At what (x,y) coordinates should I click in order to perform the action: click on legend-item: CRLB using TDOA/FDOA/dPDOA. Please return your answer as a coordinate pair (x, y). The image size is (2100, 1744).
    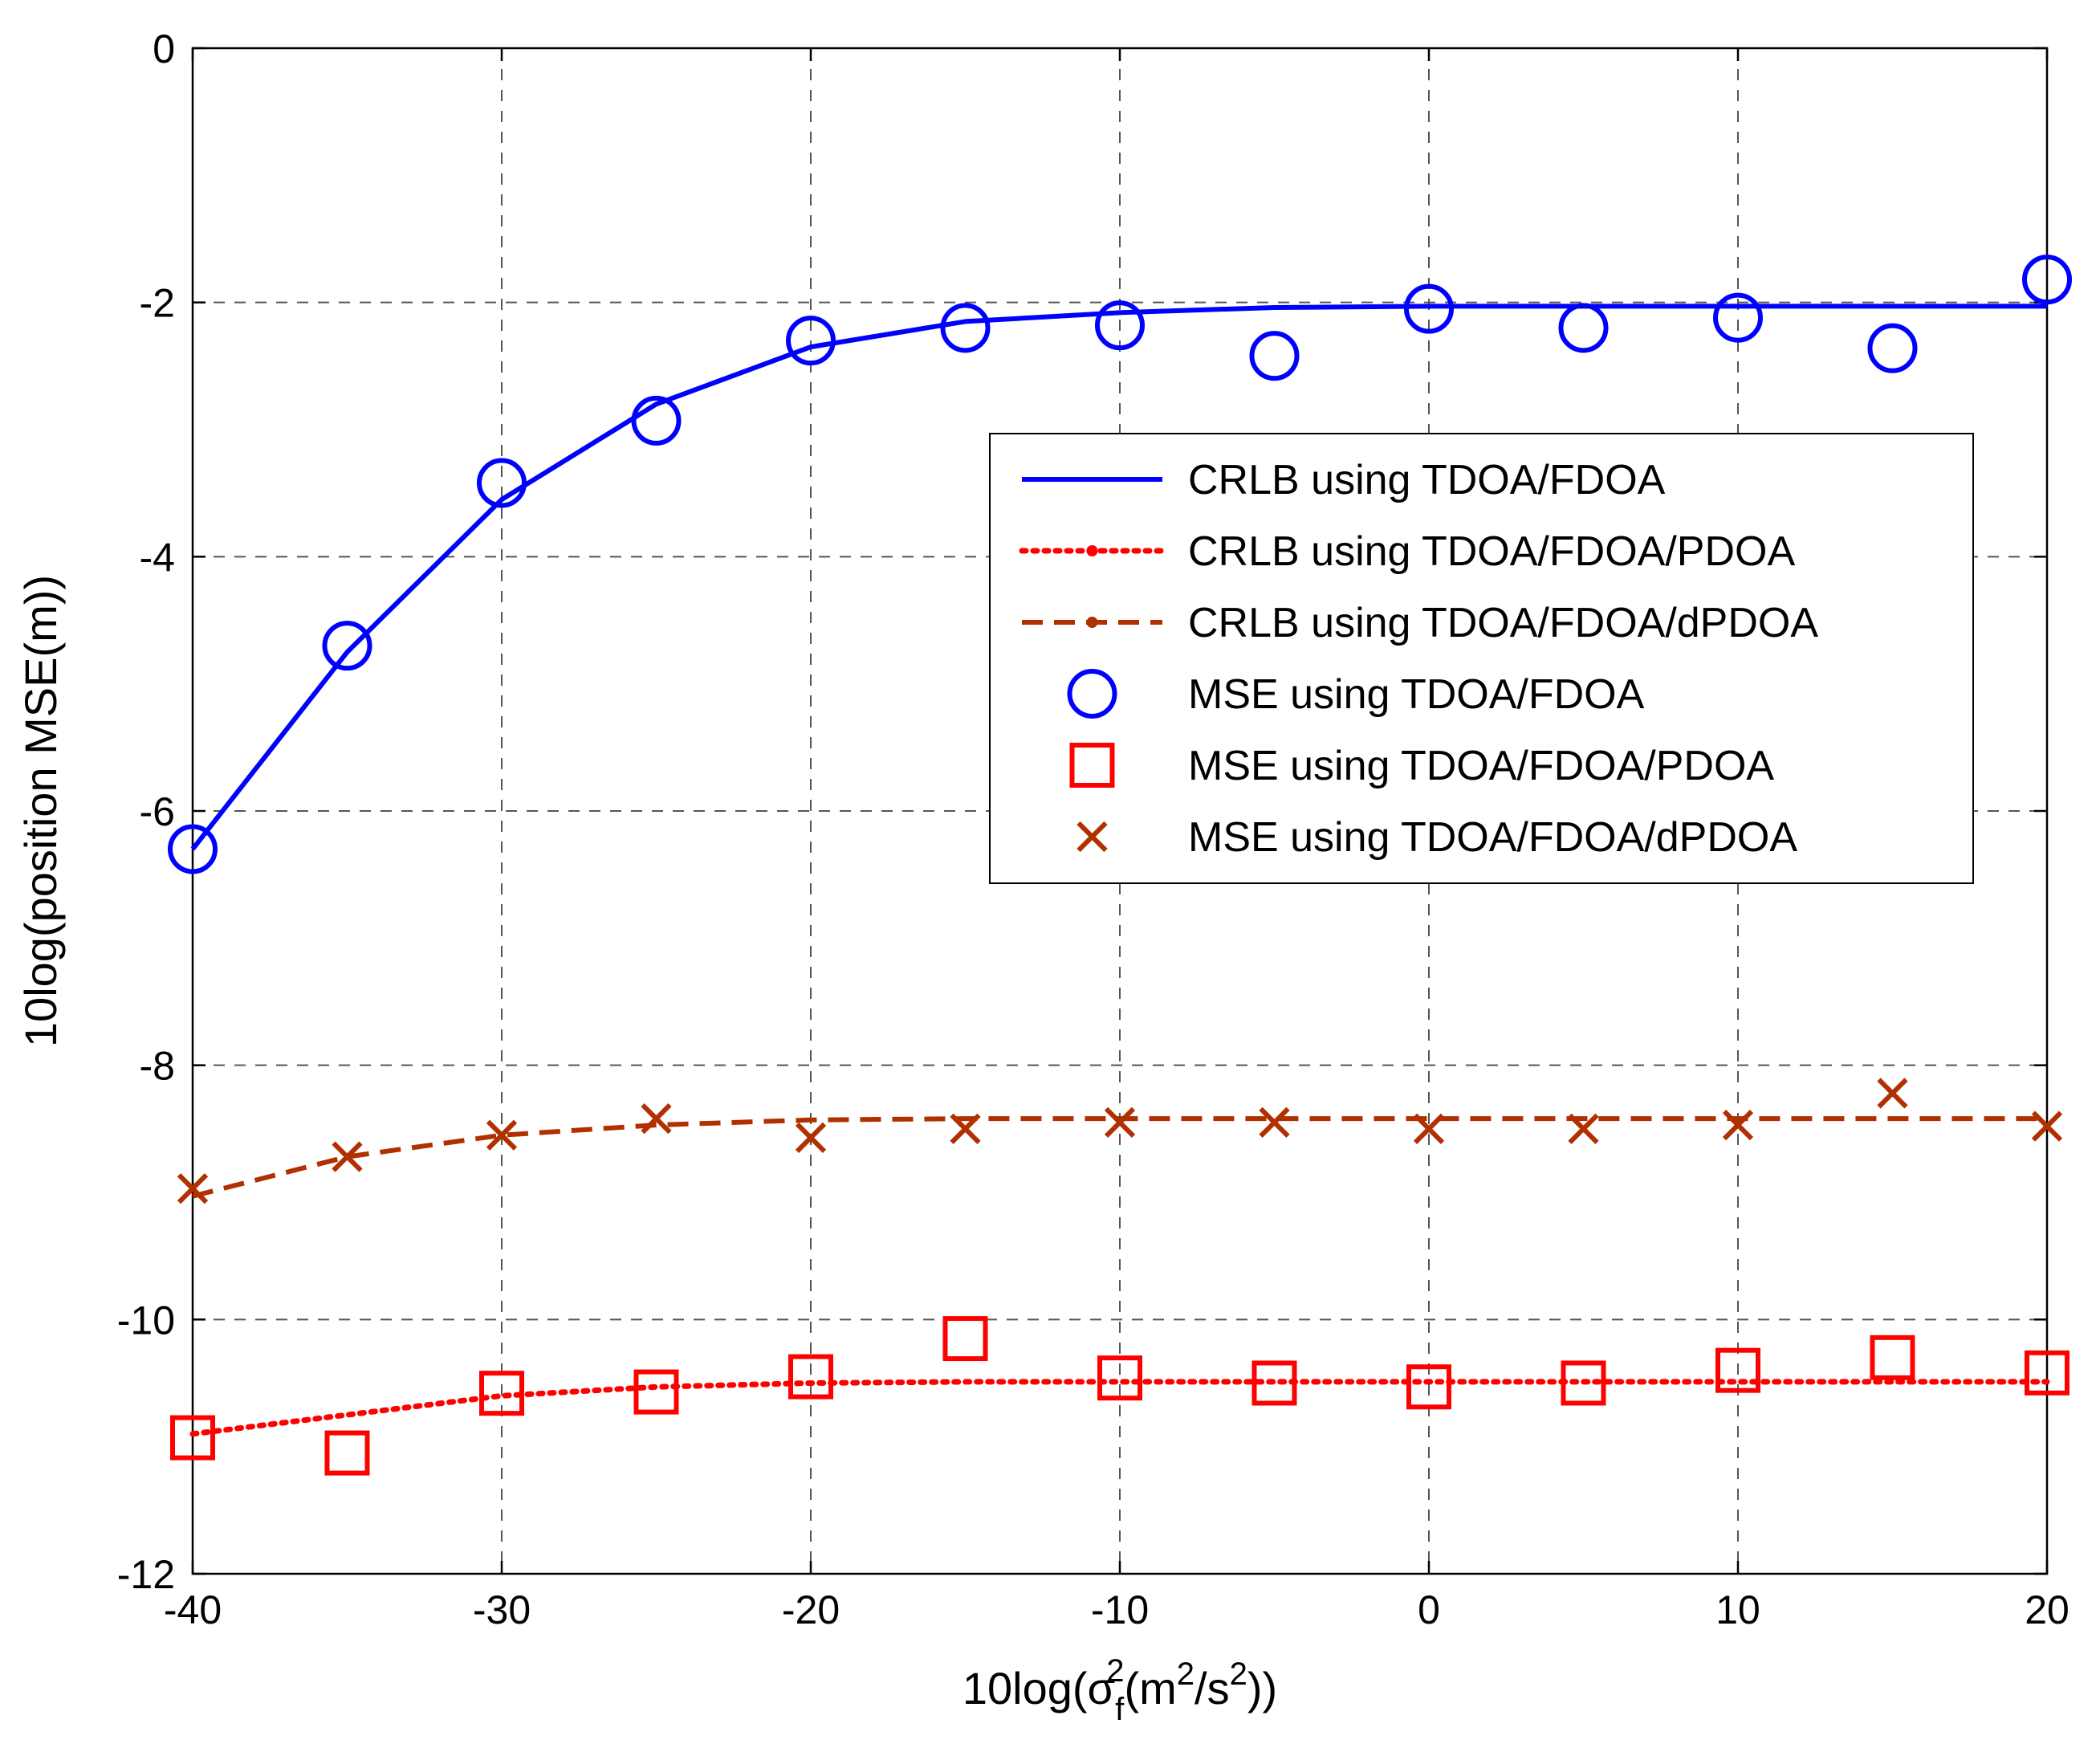
    Looking at the image, I should click on (1420, 623).